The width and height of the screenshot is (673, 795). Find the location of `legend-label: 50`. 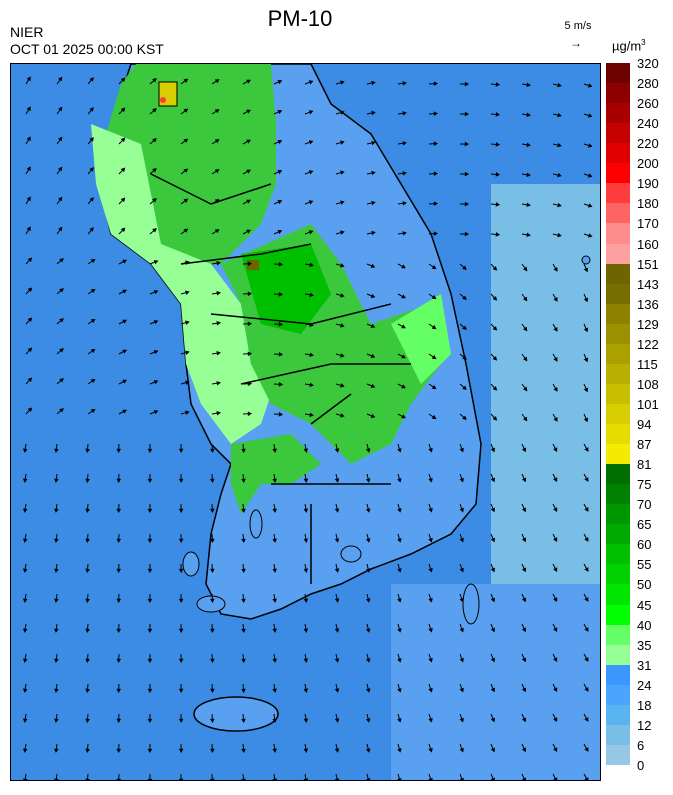

legend-label: 50 is located at coordinates (644, 585).